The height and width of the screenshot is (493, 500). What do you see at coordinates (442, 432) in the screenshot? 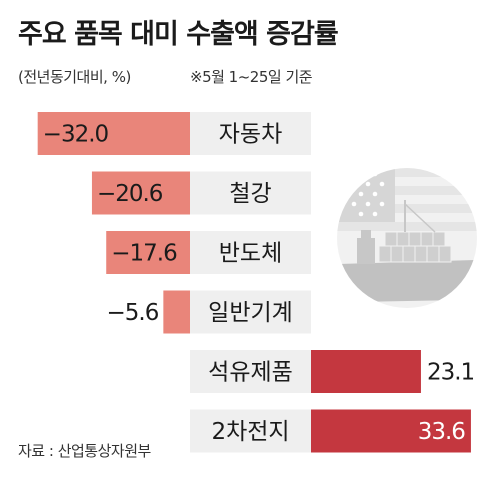
I see `bar-value-label: 33.6` at bounding box center [442, 432].